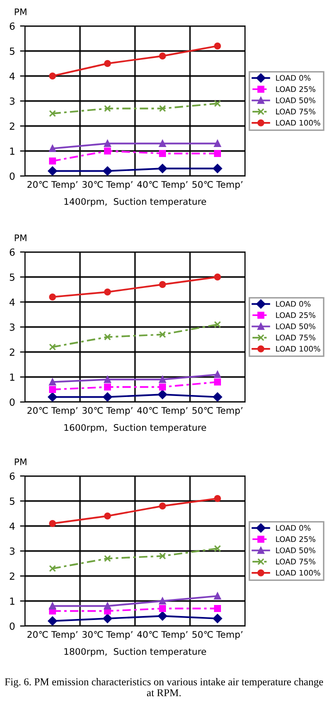 This screenshot has height=722, width=328. Describe the element at coordinates (135, 428) in the screenshot. I see `x-axis-title: 1600rpm, Suction temperature` at that location.